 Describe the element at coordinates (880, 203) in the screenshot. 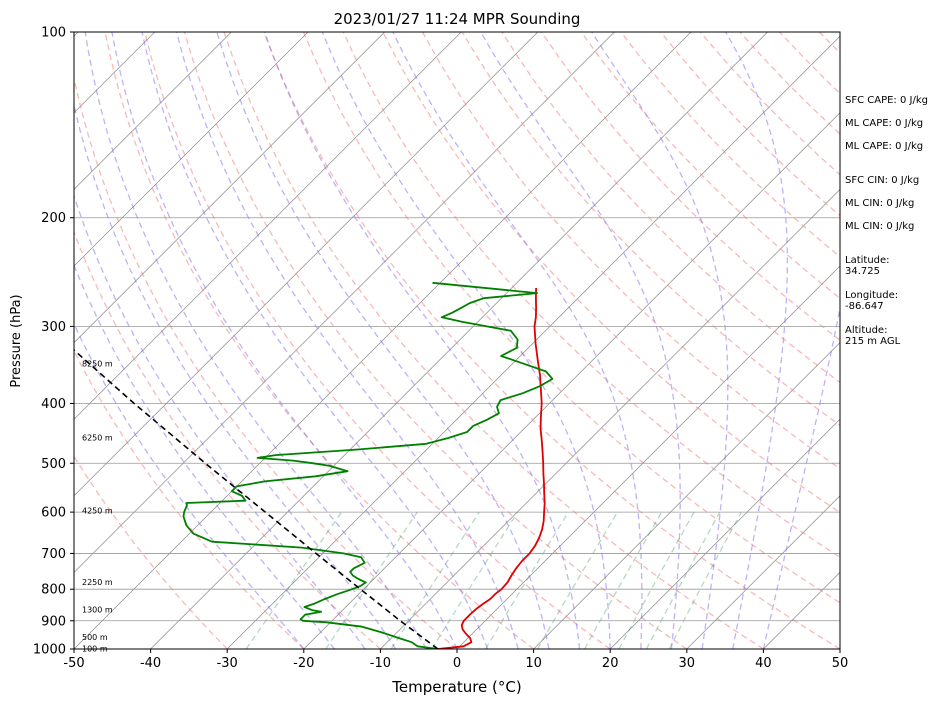

I see `ml-cin-text: ML CIN: 0 J/kg` at that location.